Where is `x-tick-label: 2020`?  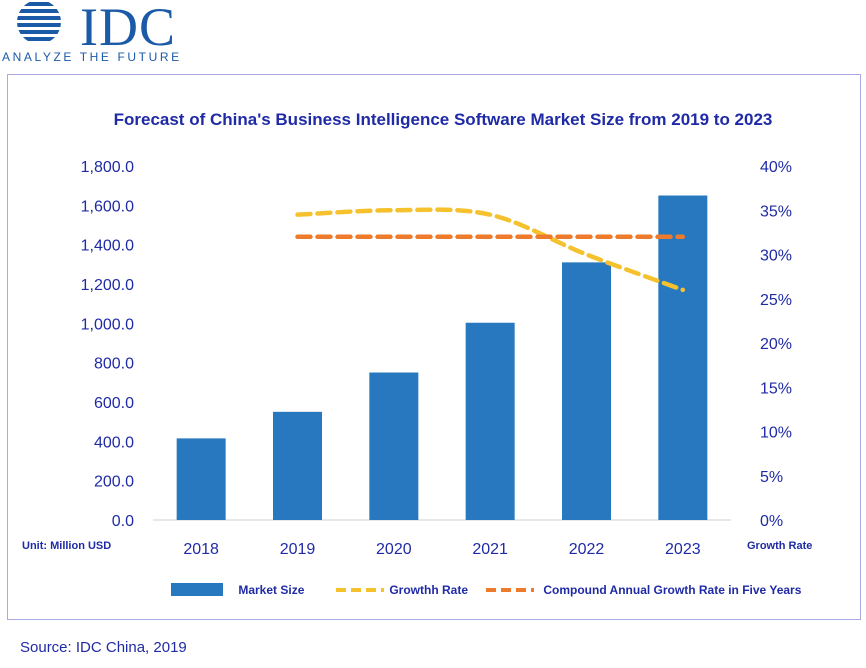
x-tick-label: 2020 is located at coordinates (394, 549).